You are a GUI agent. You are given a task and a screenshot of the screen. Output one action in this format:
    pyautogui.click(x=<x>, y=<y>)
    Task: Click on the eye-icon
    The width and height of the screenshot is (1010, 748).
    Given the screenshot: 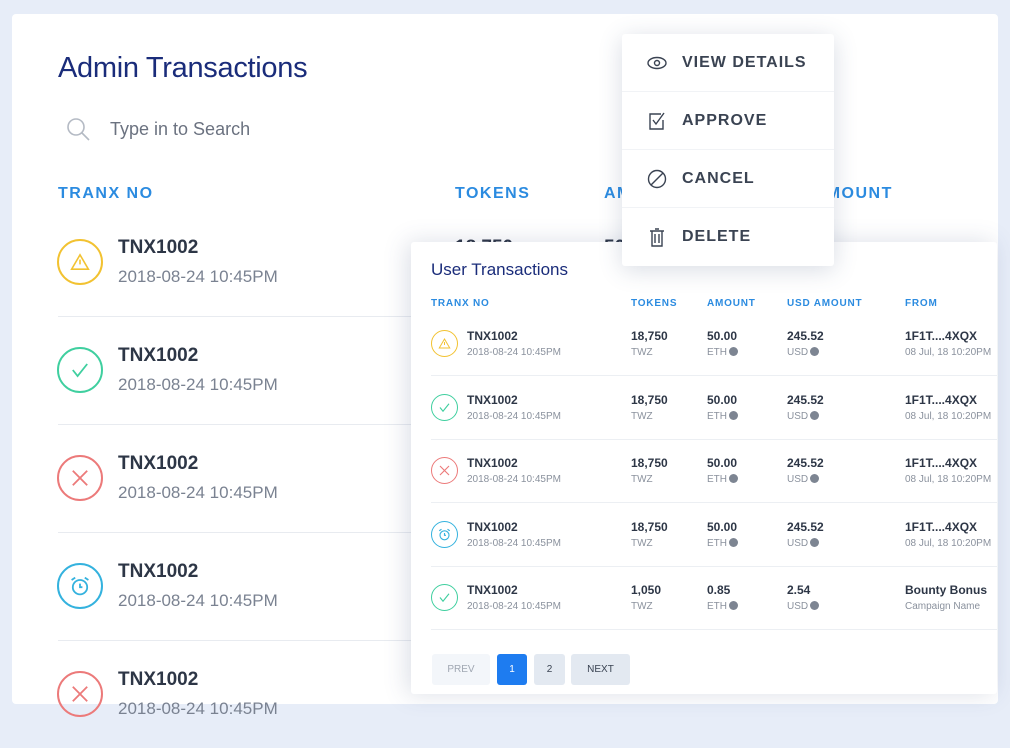 What is the action you would take?
    pyautogui.click(x=657, y=62)
    